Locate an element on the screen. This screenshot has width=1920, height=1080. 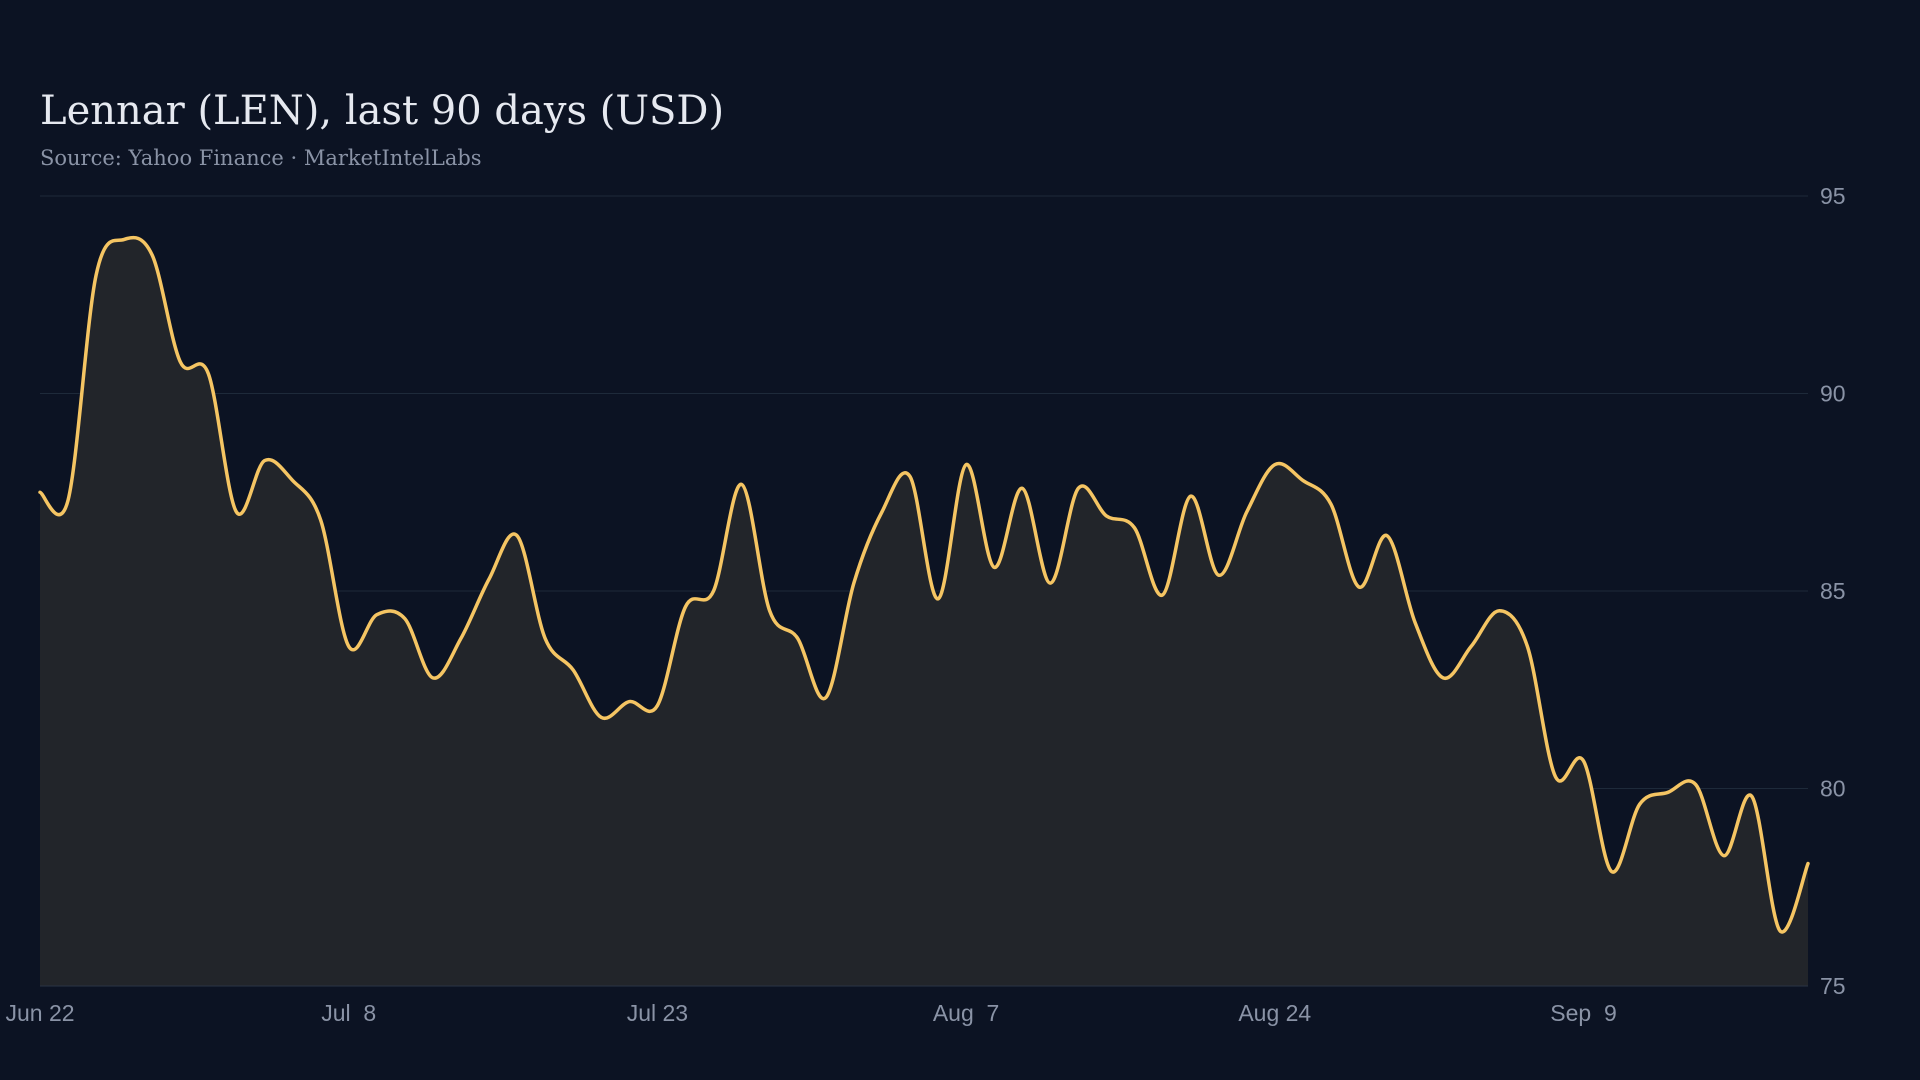
x-tick-label: Jul 8 is located at coordinates (348, 1013).